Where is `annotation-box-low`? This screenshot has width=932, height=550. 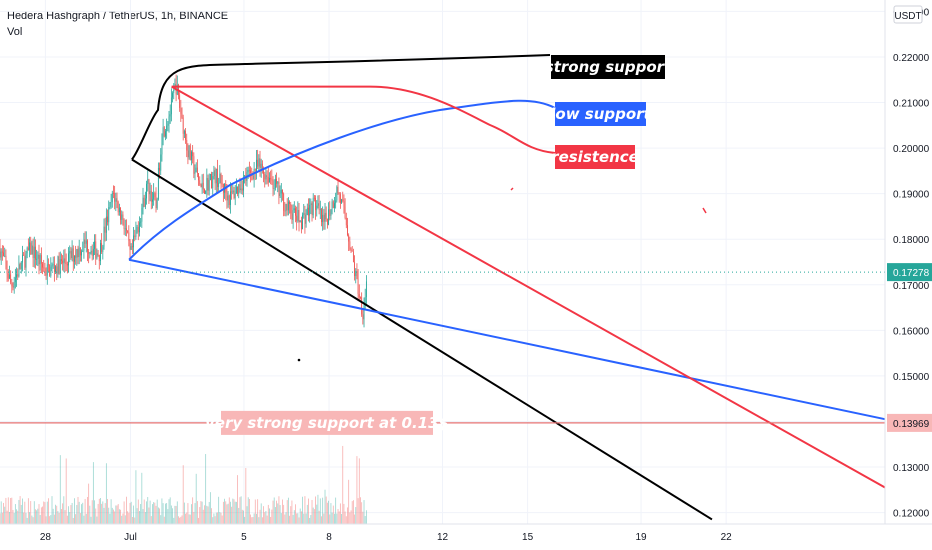 annotation-box-low is located at coordinates (600, 114).